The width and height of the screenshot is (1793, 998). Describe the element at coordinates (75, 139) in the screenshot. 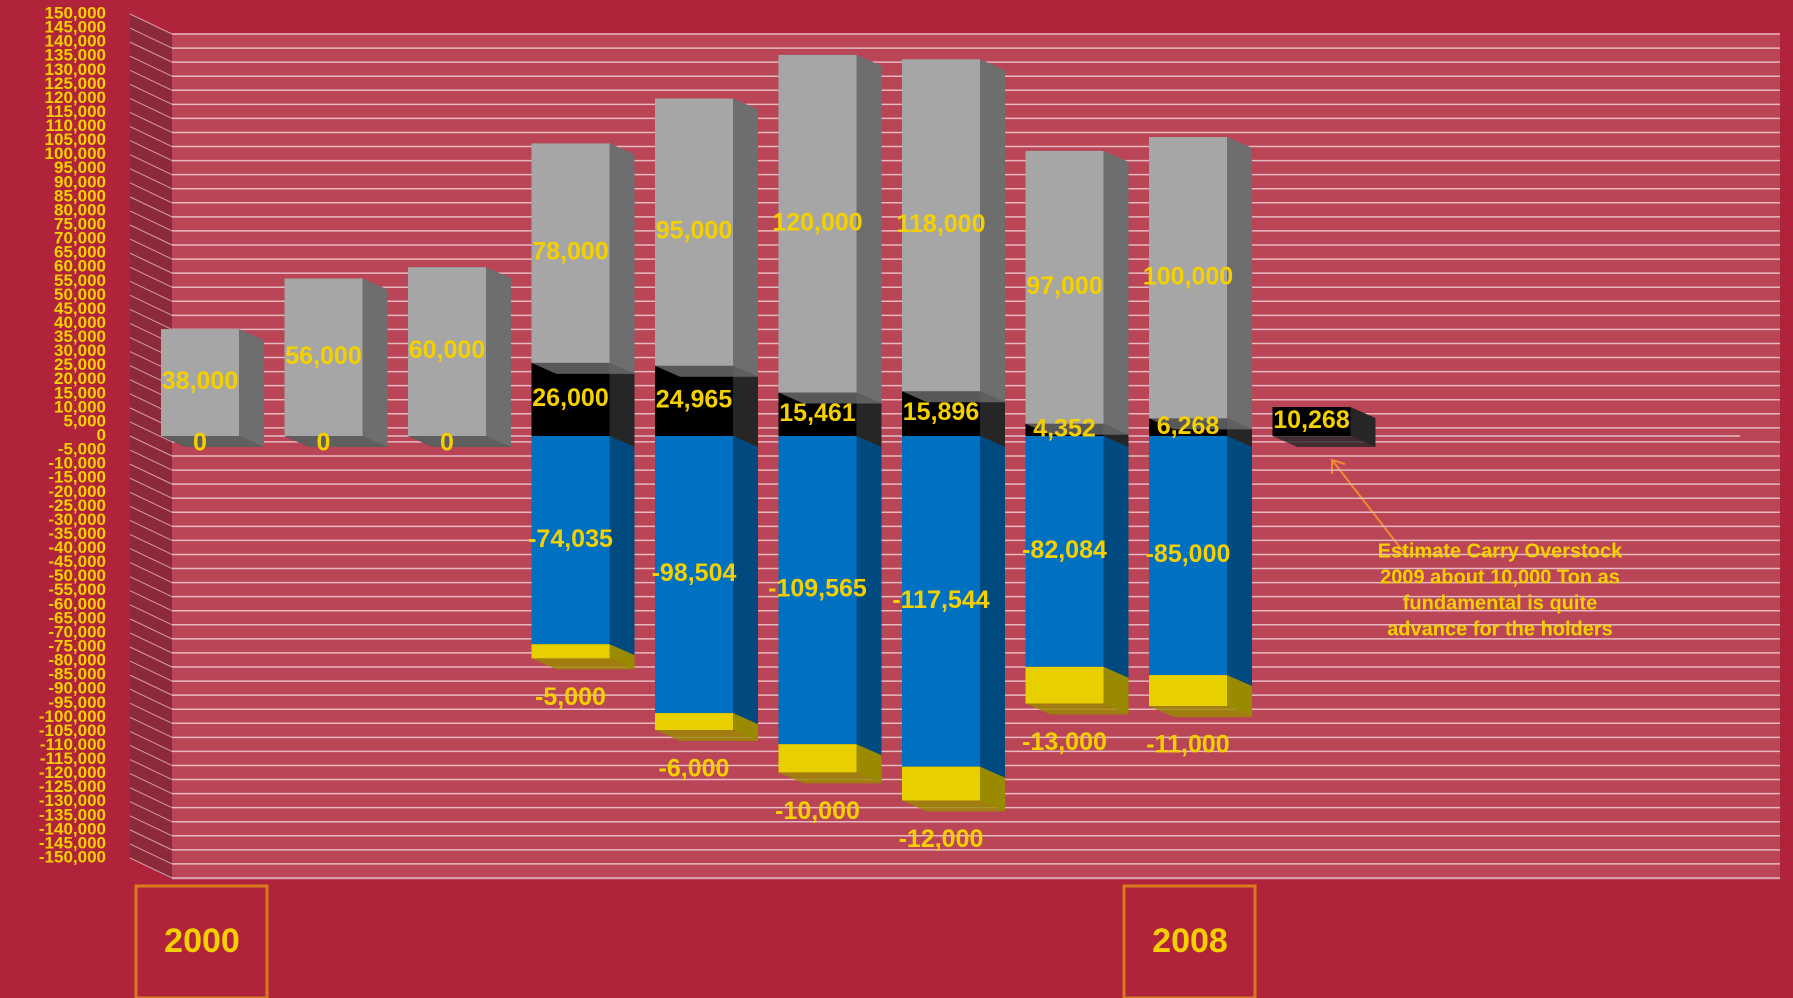

I see `y-tick-label: 105,000` at that location.